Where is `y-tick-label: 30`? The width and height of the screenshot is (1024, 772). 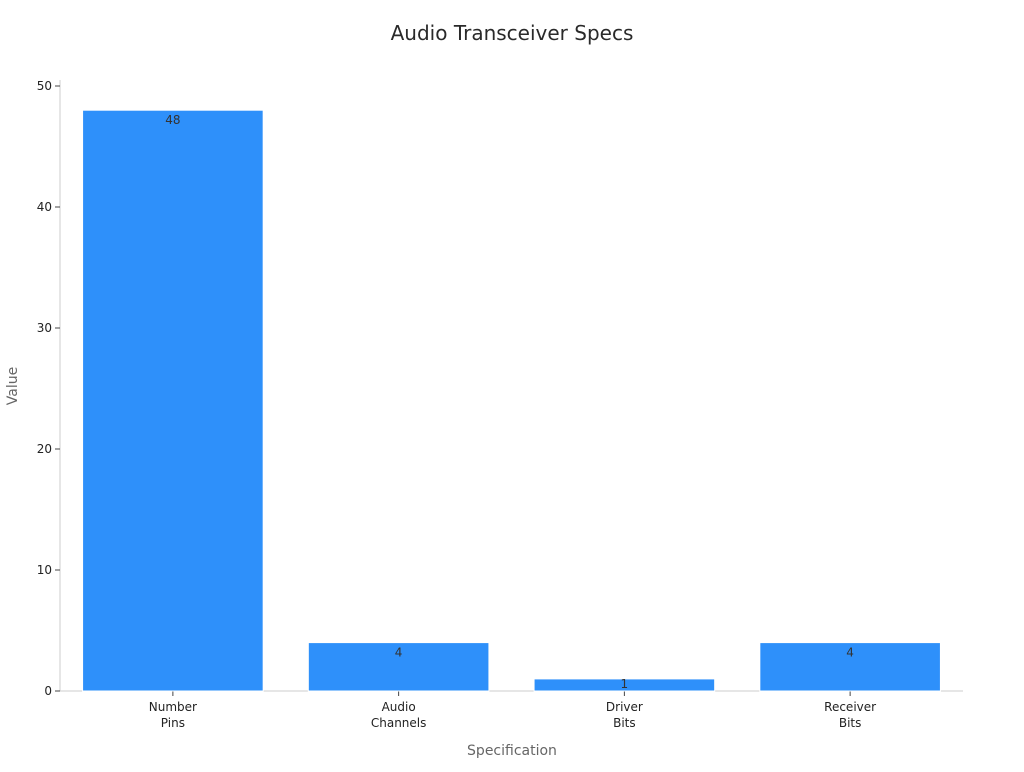 y-tick-label: 30 is located at coordinates (44, 328).